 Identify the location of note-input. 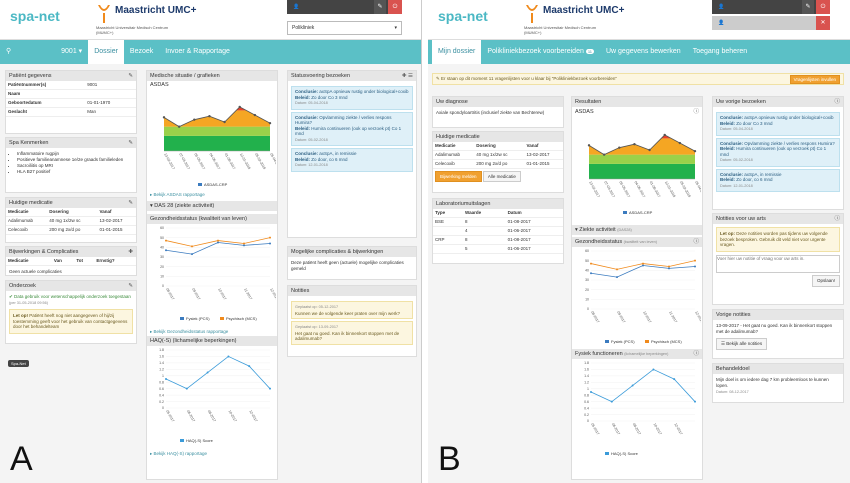
(778, 263).